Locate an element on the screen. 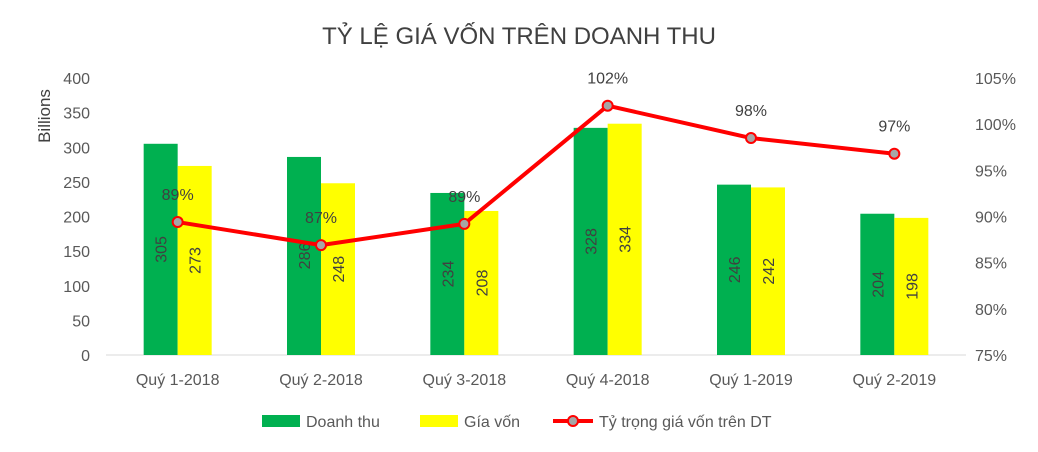 The image size is (1038, 452). y-tick-label: 350 is located at coordinates (76, 114).